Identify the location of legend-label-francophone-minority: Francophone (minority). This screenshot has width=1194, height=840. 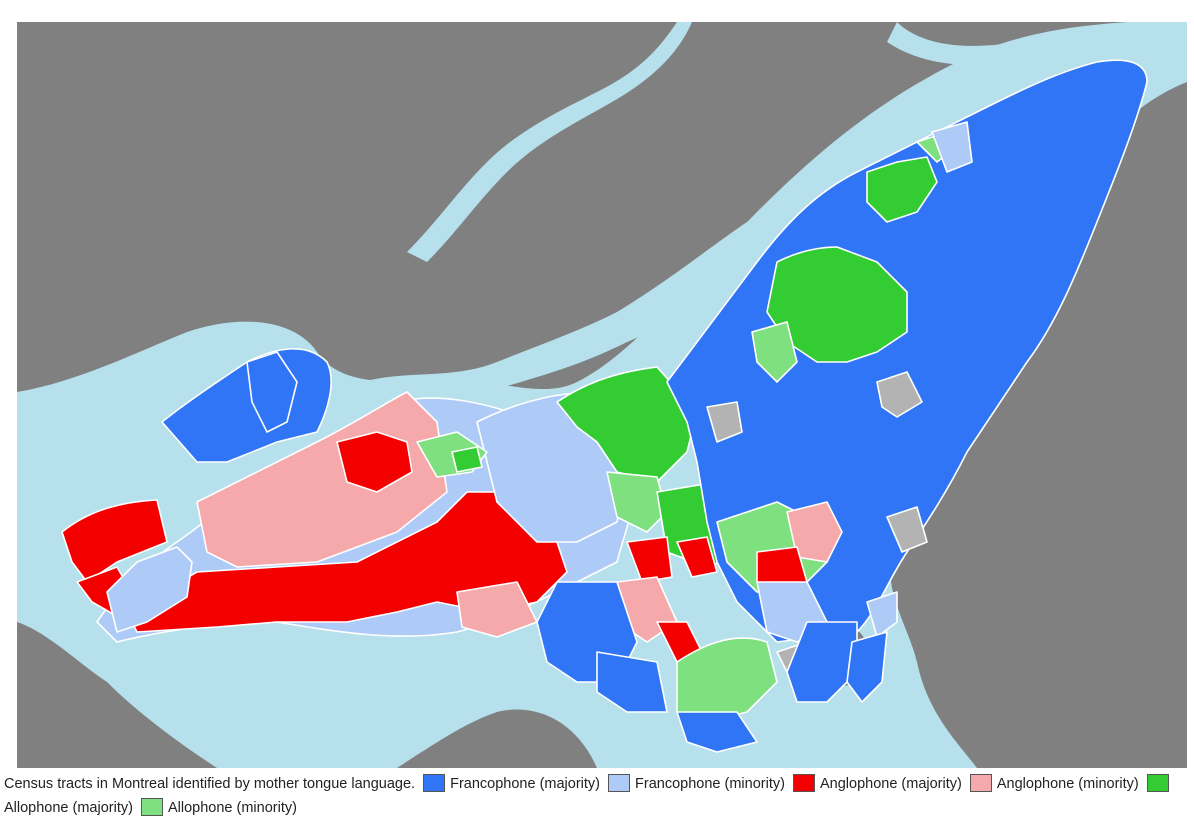
(710, 784).